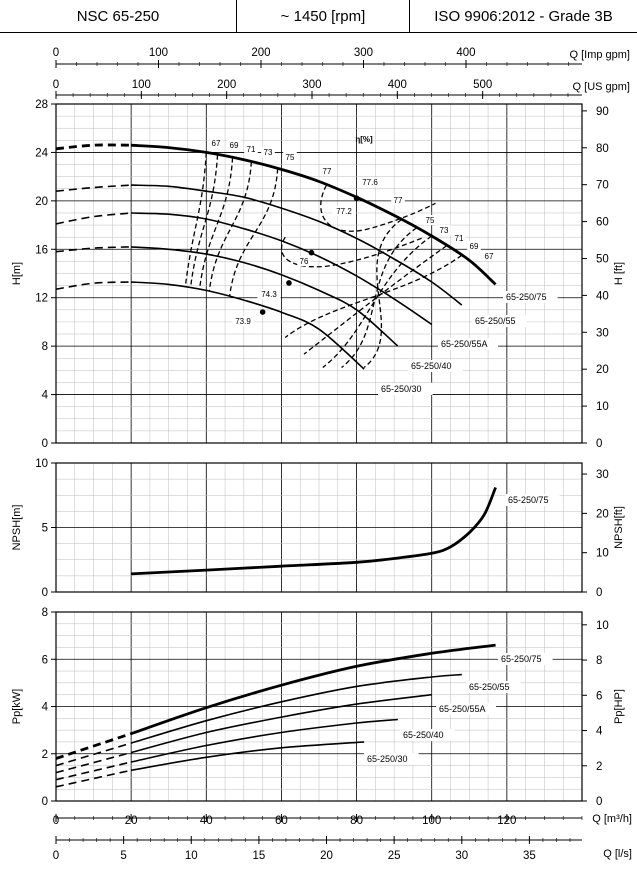 The height and width of the screenshot is (880, 637). What do you see at coordinates (431, 821) in the screenshot?
I see `m3h-tick-label: 100` at bounding box center [431, 821].